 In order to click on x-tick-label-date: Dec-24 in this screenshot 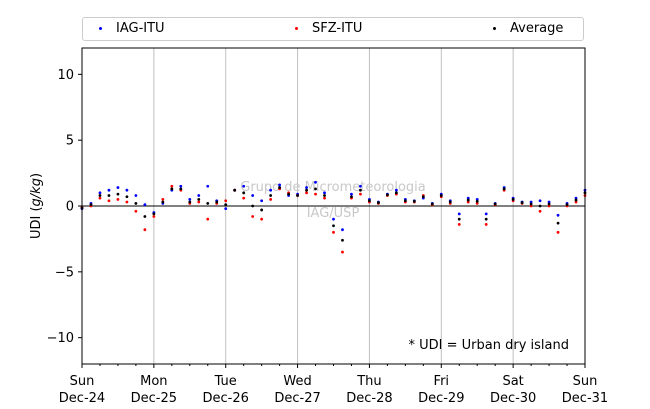, I will do `click(82, 398)`.